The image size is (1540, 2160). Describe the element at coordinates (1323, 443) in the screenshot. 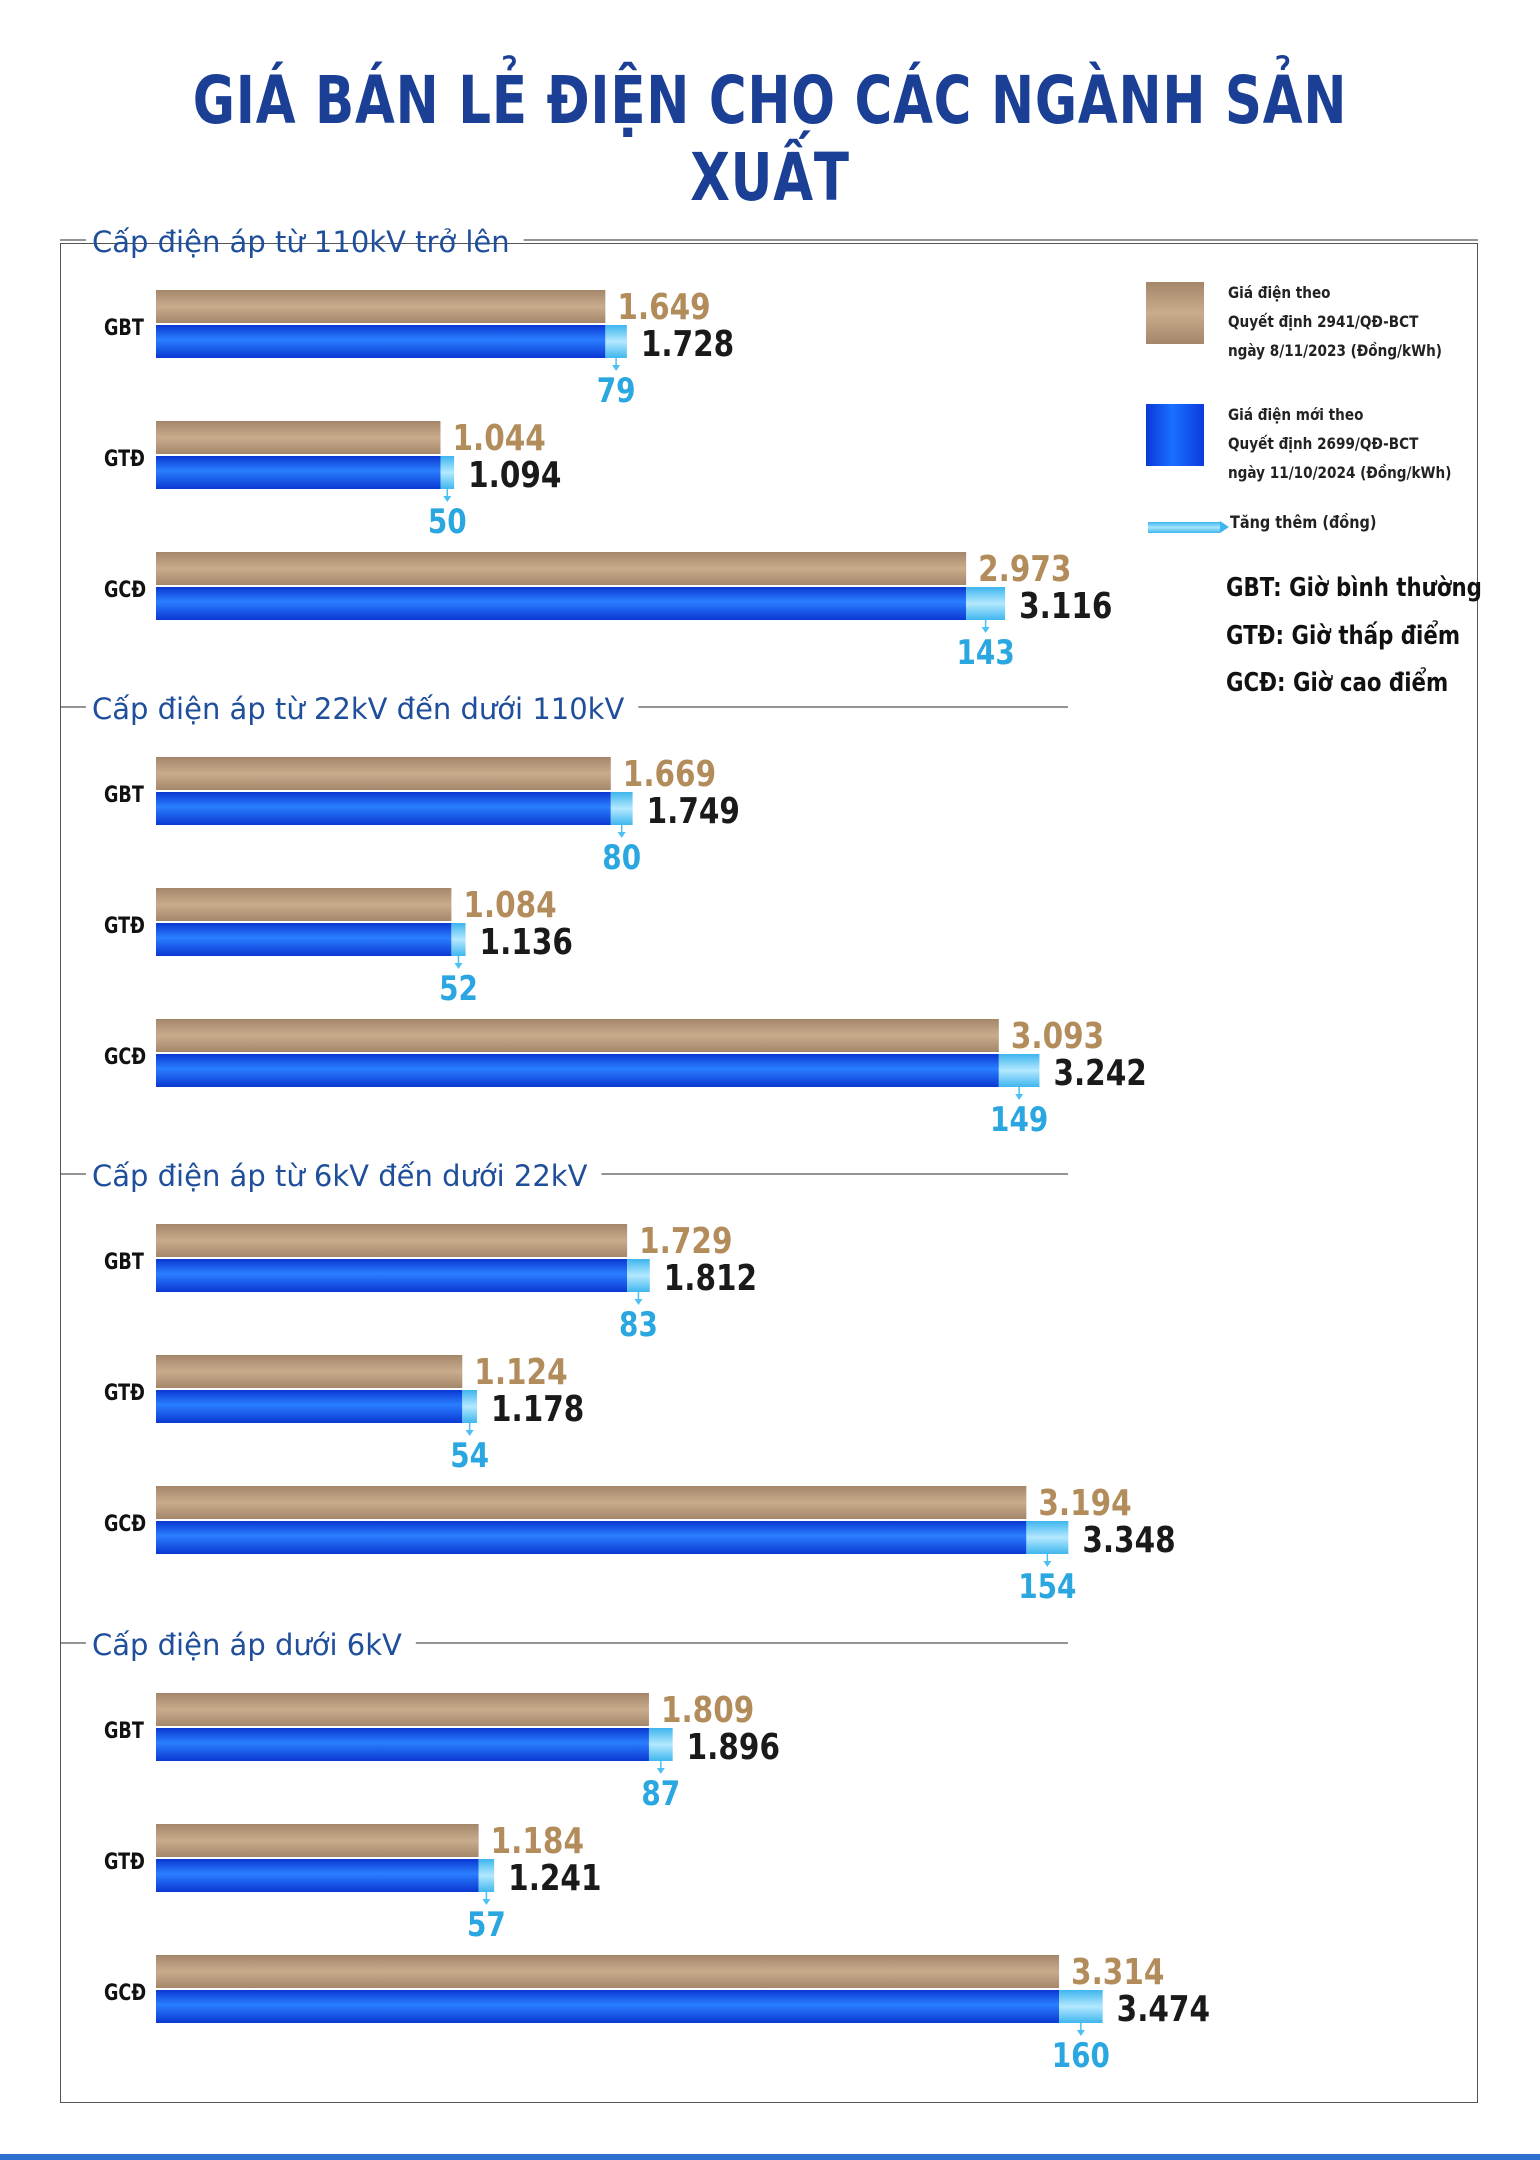

I see `legend-new-line-2: Quyết định 2699/QĐ-BCT` at that location.